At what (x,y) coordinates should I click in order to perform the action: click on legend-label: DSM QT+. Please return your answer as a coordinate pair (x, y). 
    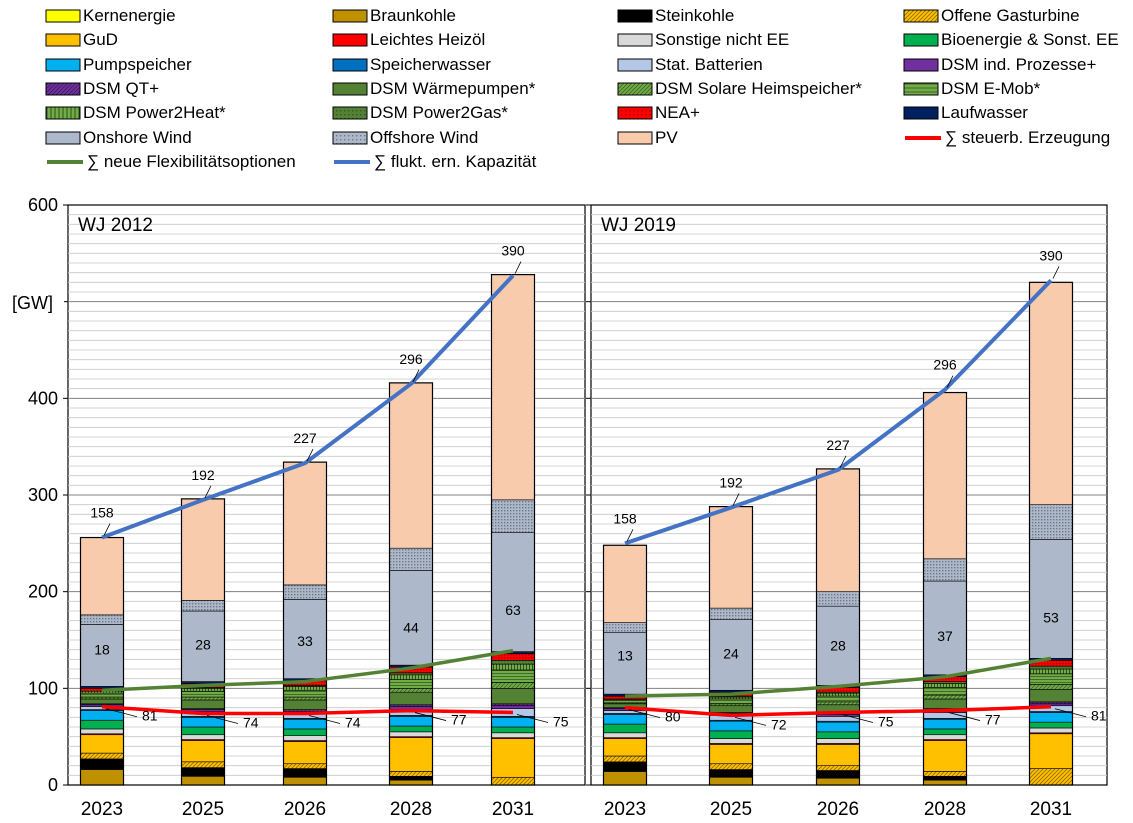
    Looking at the image, I should click on (121, 88).